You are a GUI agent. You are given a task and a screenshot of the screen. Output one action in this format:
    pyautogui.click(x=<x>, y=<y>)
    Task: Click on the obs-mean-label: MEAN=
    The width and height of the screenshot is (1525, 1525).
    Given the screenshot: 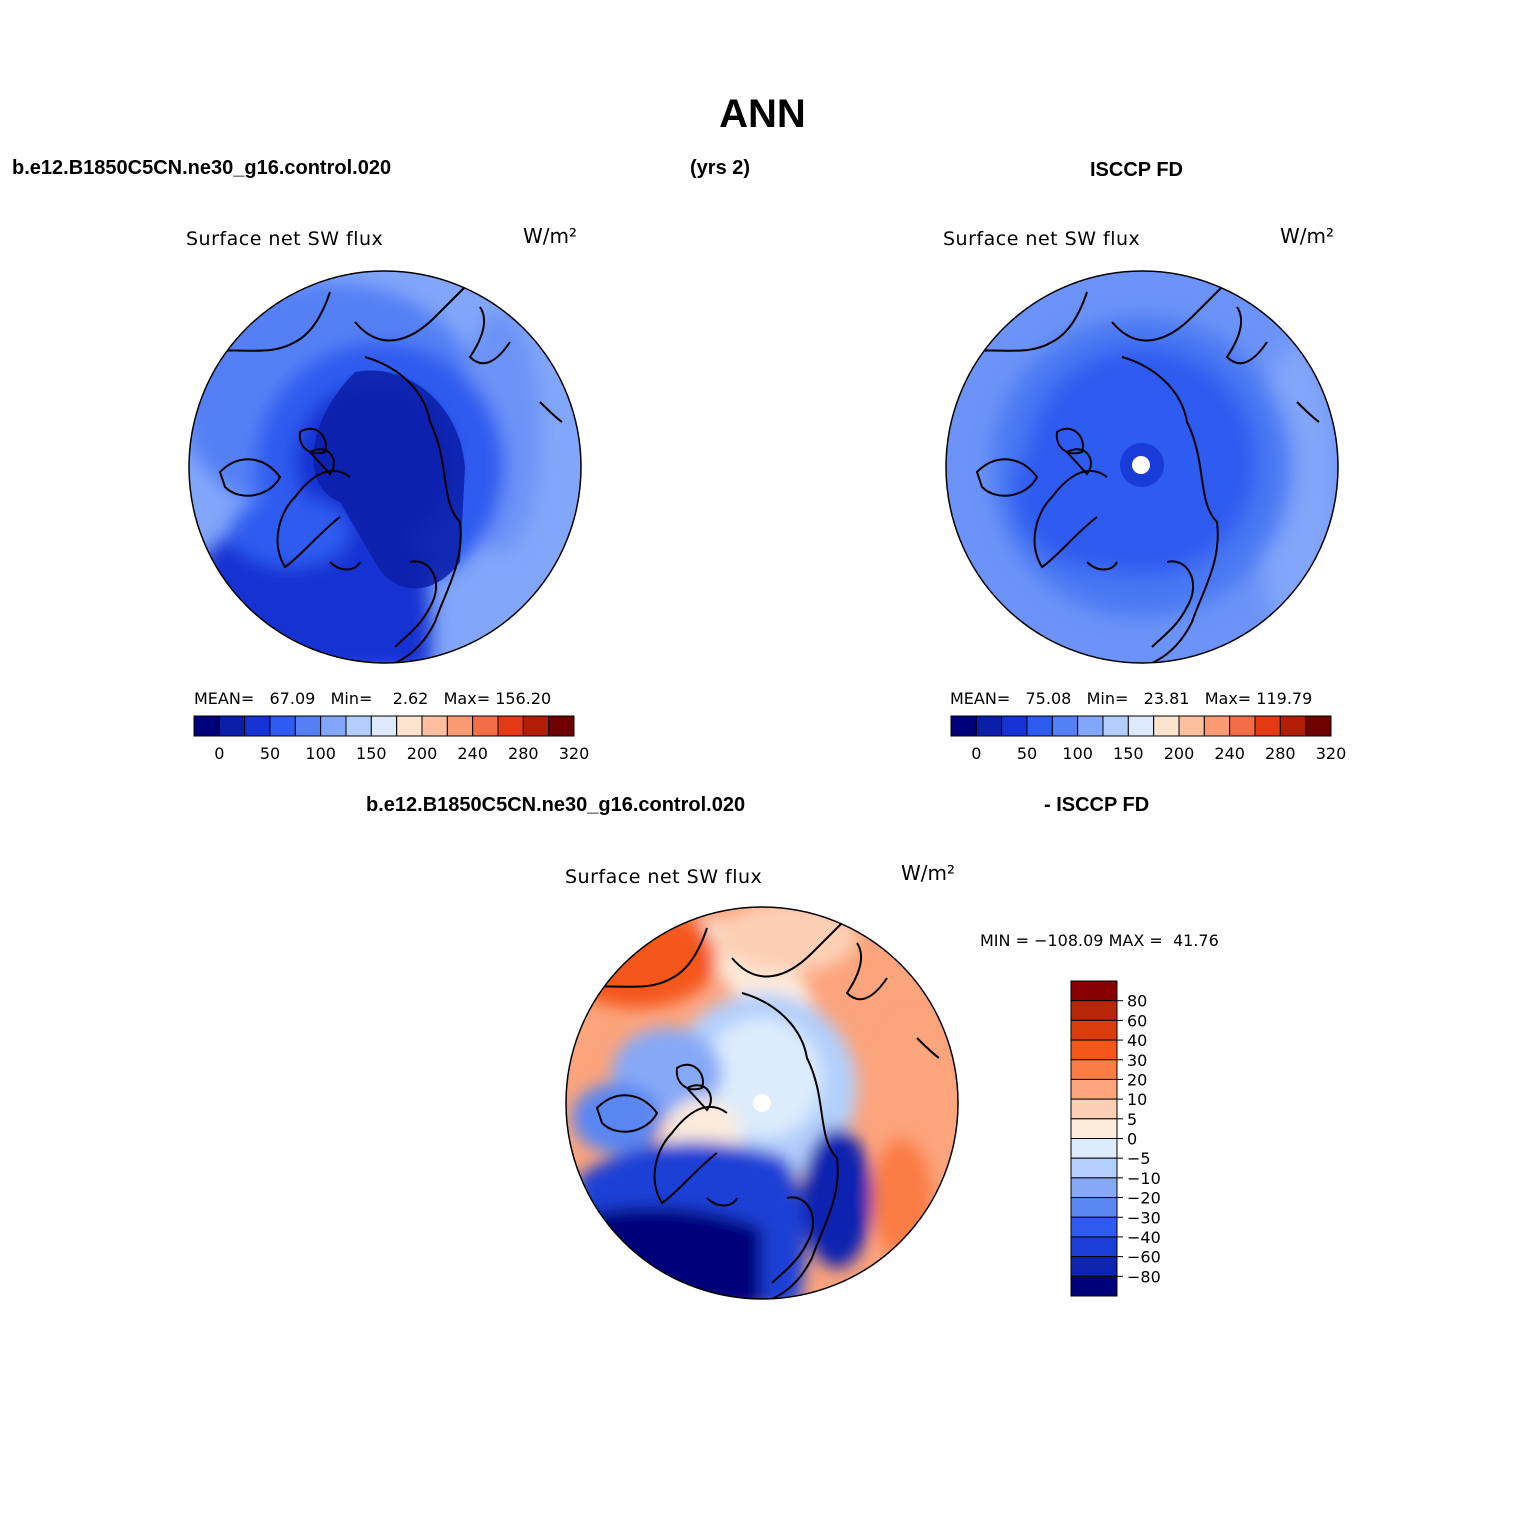 What is the action you would take?
    pyautogui.click(x=980, y=698)
    